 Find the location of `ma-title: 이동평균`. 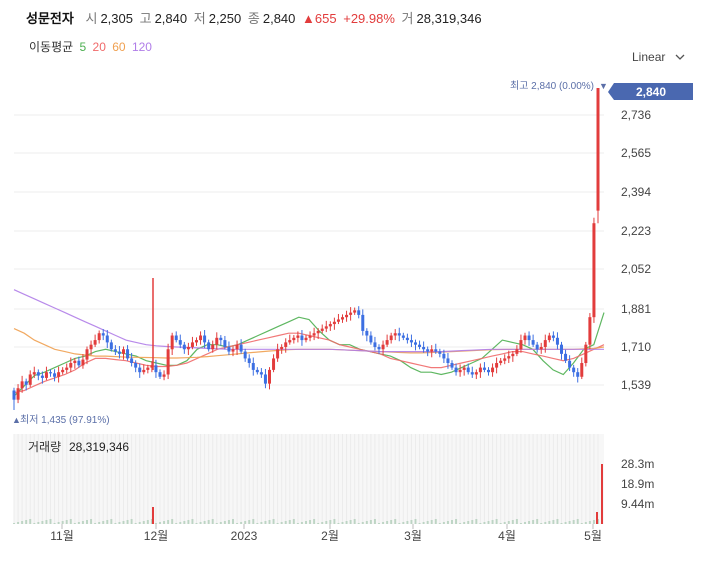

ma-title: 이동평균 is located at coordinates (51, 47).